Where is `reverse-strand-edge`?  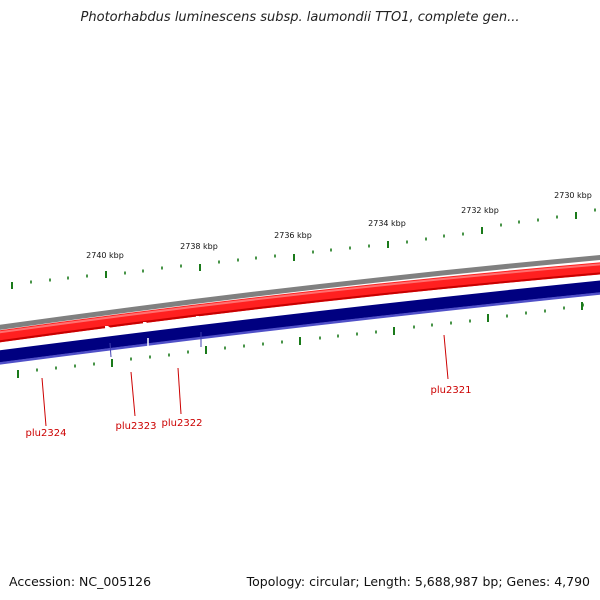
reverse-strand-edge is located at coordinates (300, 328).